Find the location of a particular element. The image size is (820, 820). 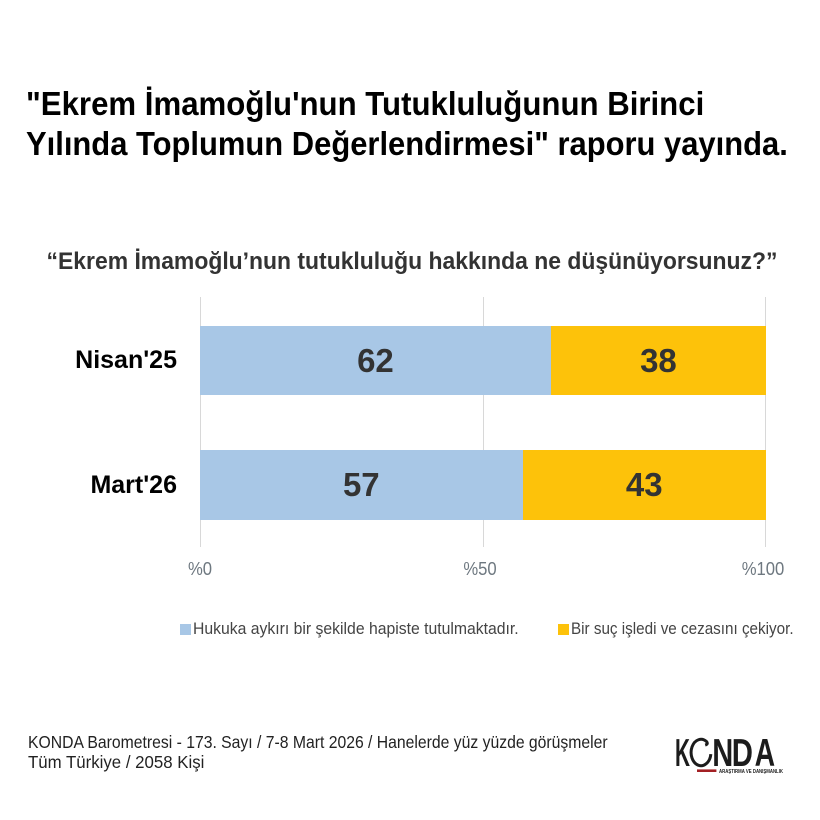

svg-text: A is located at coordinates (765, 754).